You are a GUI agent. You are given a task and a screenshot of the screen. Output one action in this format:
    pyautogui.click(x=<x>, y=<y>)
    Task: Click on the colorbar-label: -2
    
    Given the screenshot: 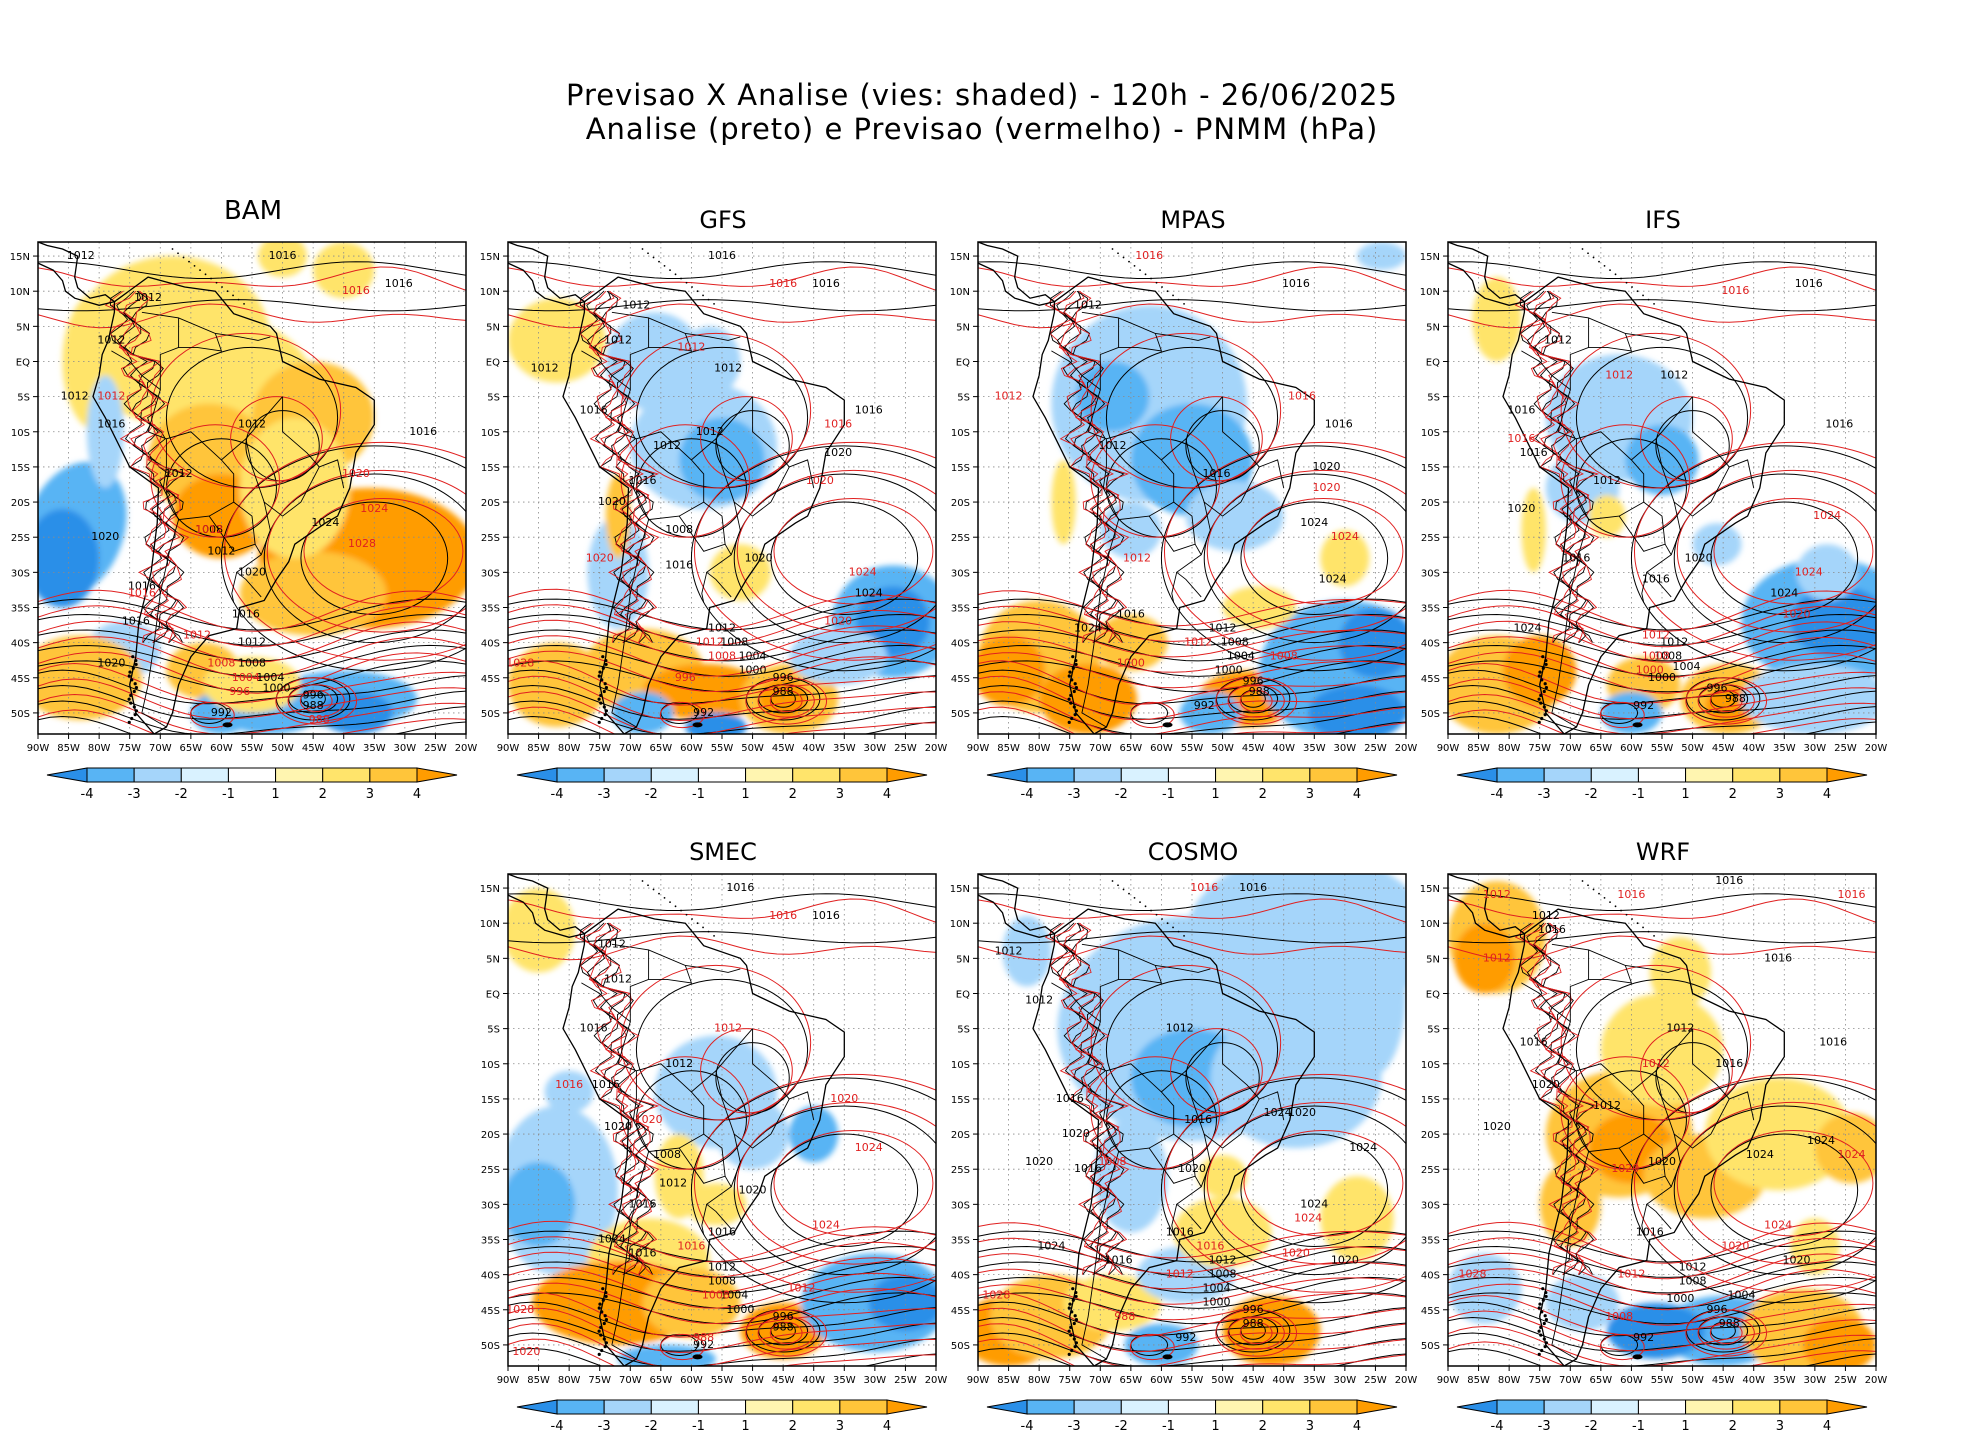 What is the action you would take?
    pyautogui.click(x=1121, y=1426)
    